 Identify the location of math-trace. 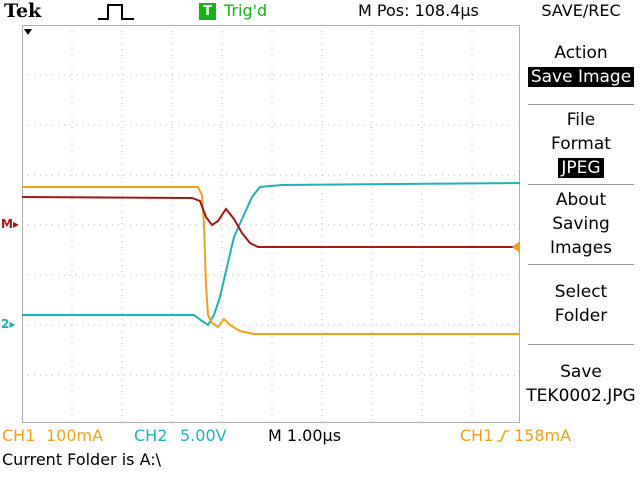
(271, 222).